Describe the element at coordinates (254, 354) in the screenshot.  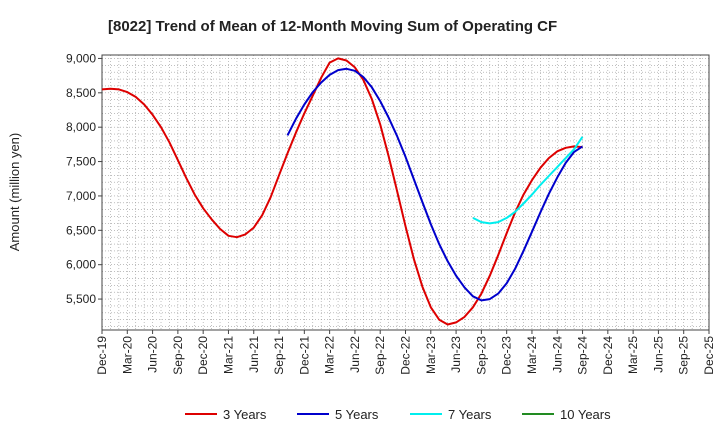
I see `x-tick-label: Jun-21` at that location.